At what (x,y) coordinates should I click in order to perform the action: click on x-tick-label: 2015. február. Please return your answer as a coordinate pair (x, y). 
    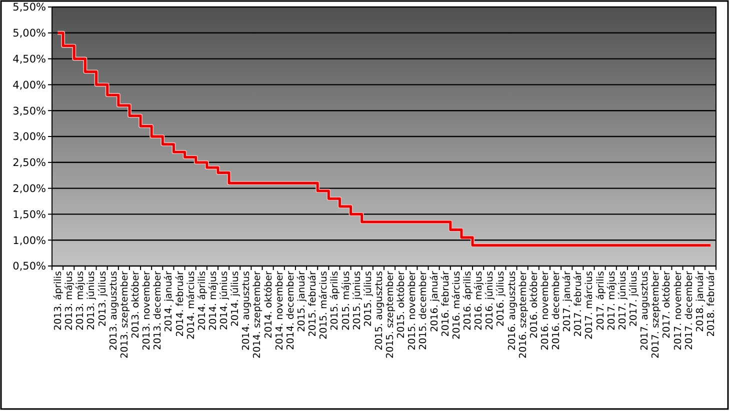
    Looking at the image, I should click on (313, 303).